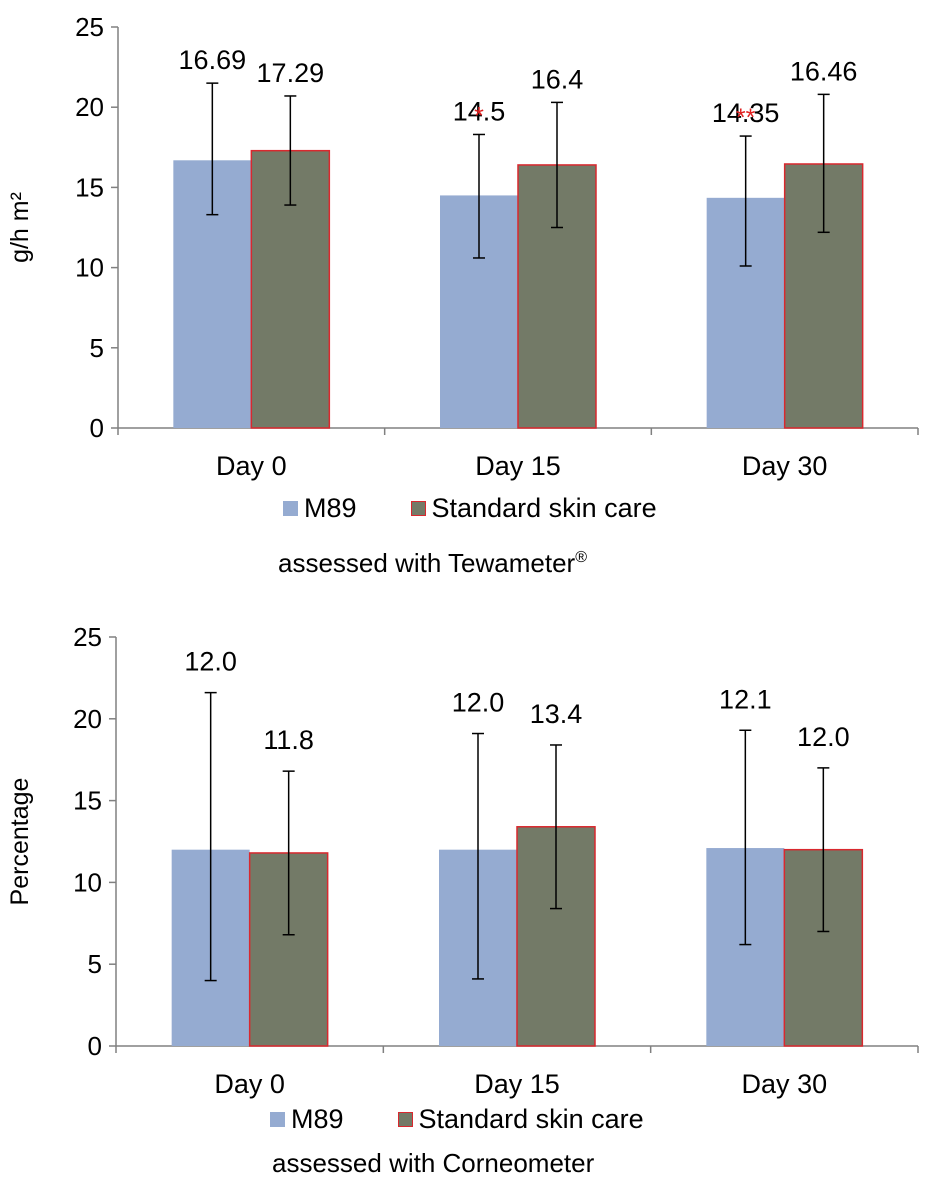 This screenshot has width=929, height=1184. I want to click on corneometer-caption: assessed with Corneometer, so click(433, 1163).